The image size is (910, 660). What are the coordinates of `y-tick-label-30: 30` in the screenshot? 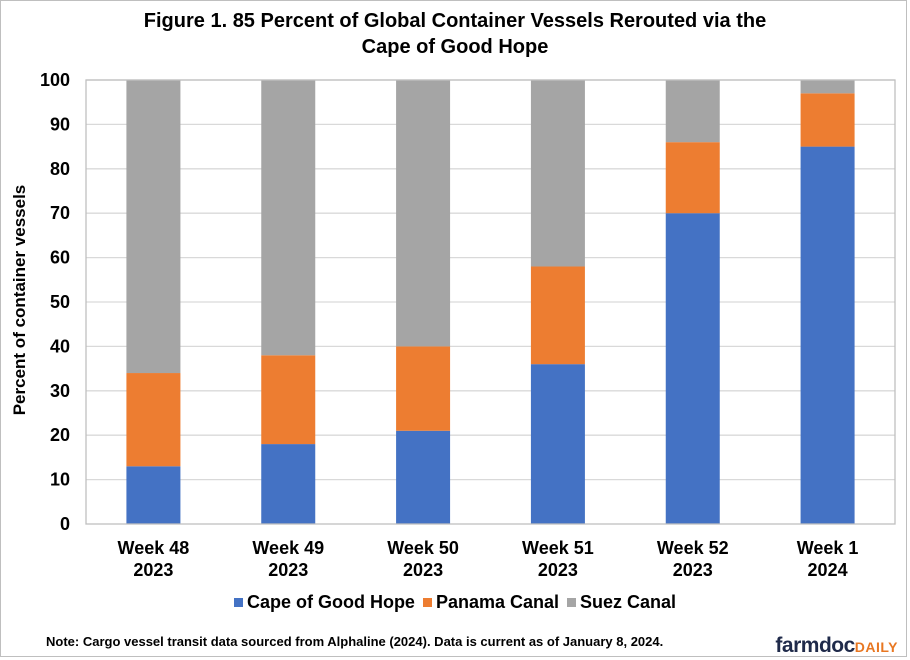 It's located at (60, 391).